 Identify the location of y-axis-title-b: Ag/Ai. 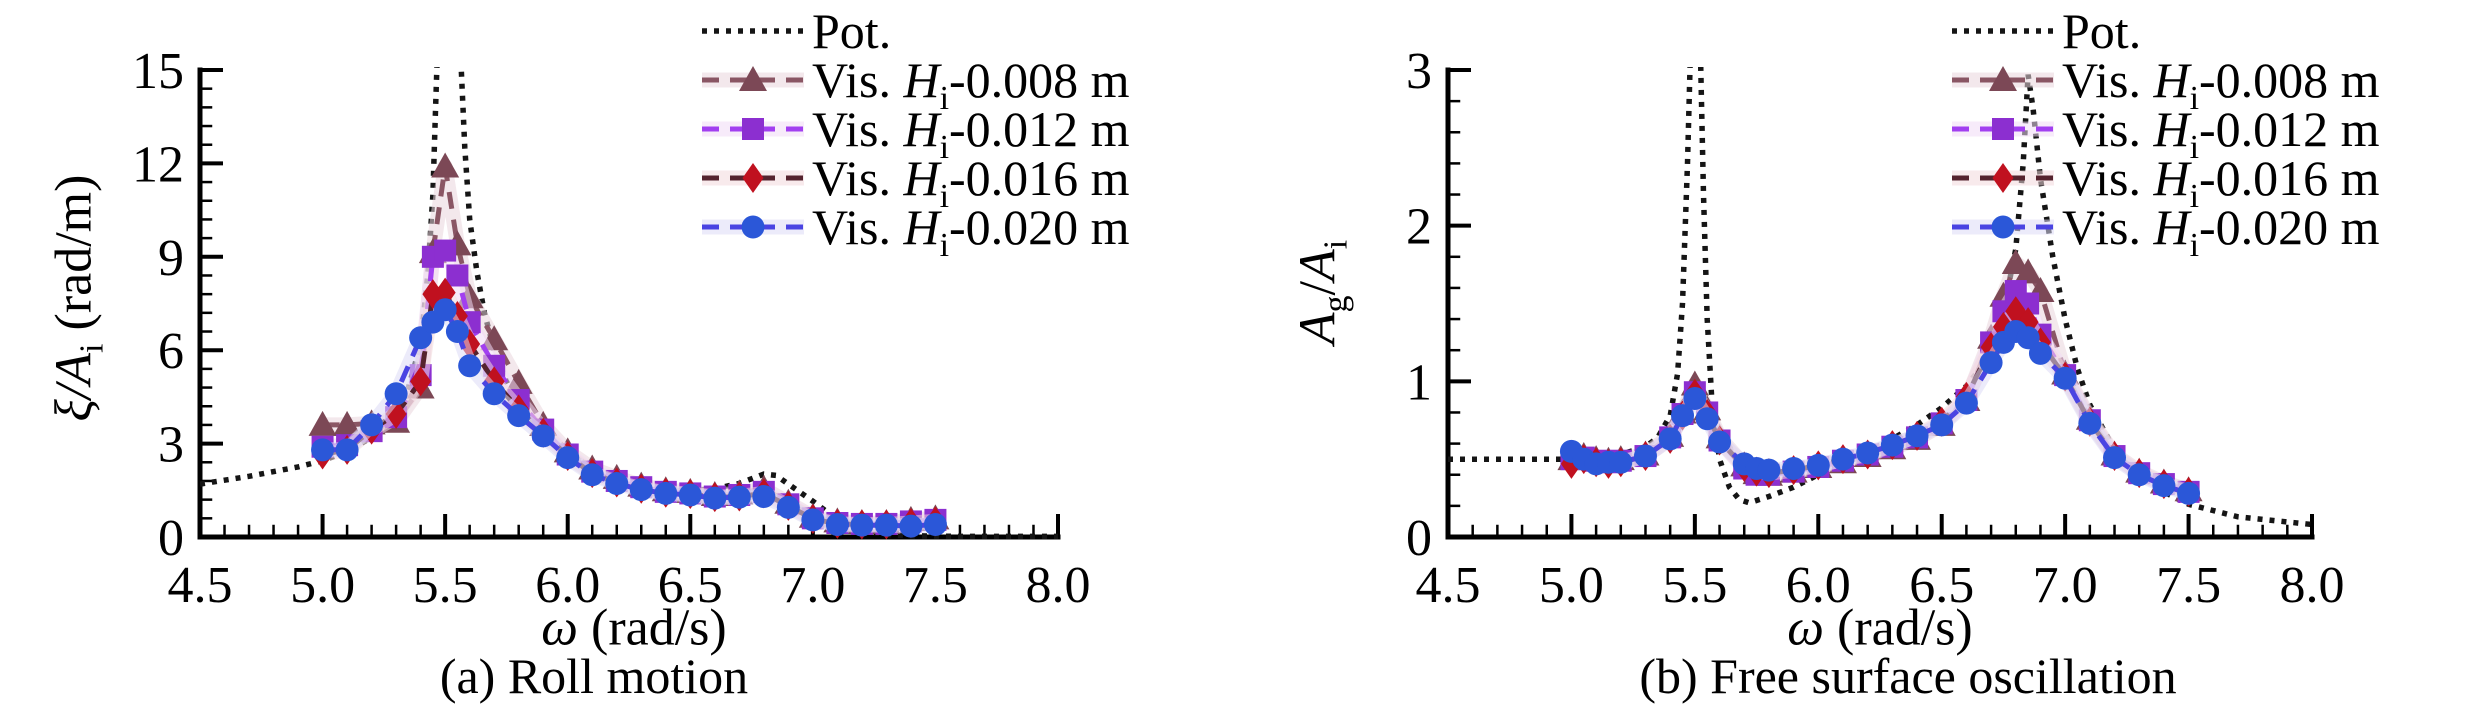
(1322, 292).